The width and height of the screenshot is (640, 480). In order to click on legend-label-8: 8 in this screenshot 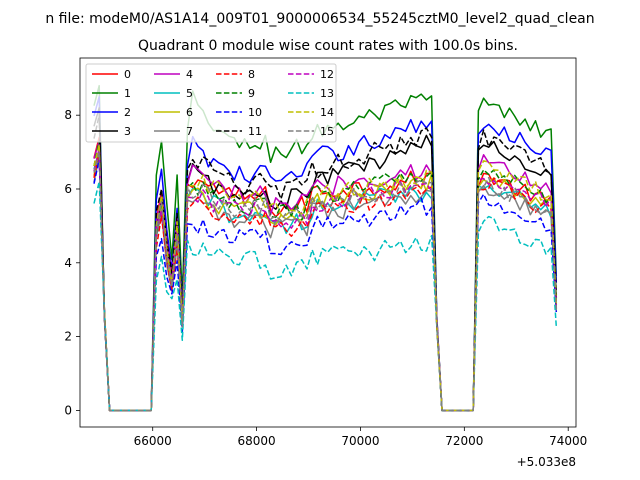, I will do `click(251, 74)`.